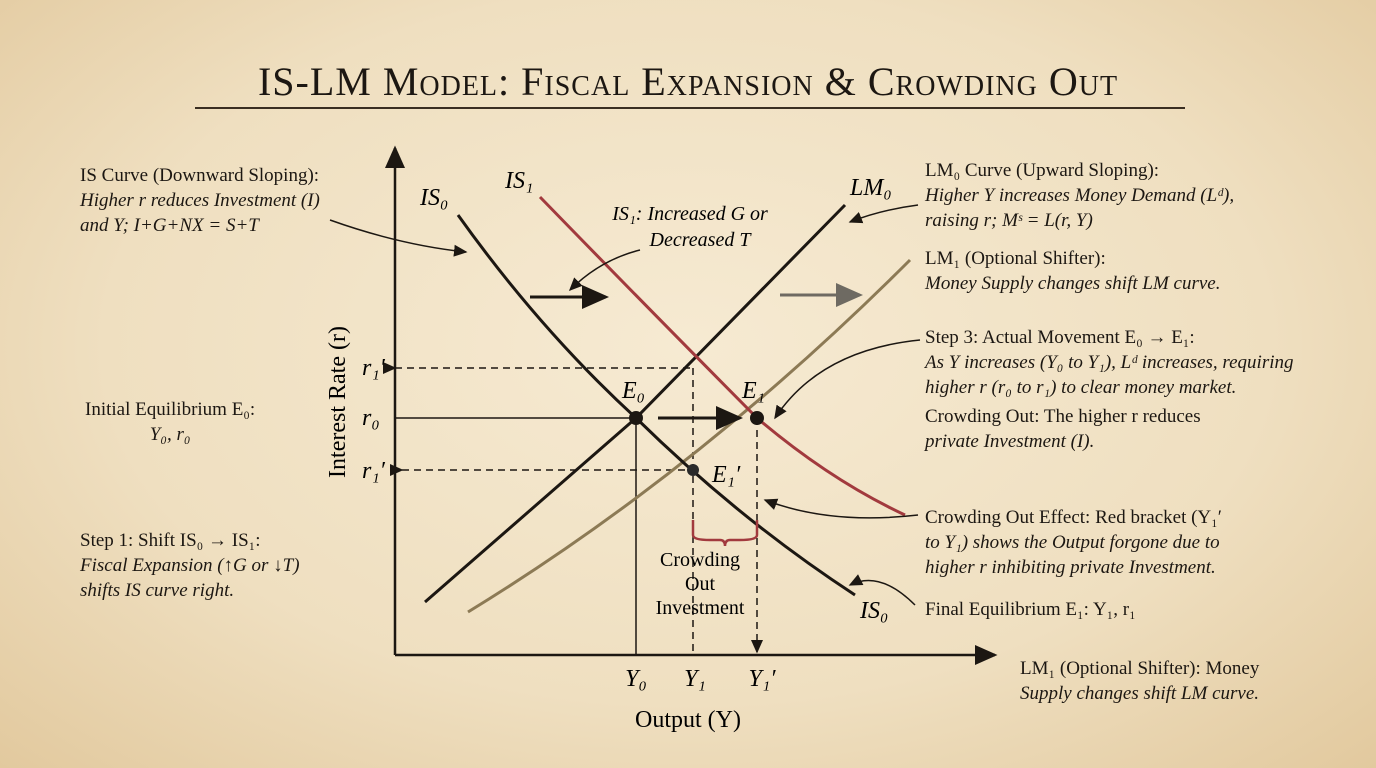  Describe the element at coordinates (1073, 517) in the screenshot. I see `note-line: Crowding Out Effect: Red bracket (Y₁′` at that location.